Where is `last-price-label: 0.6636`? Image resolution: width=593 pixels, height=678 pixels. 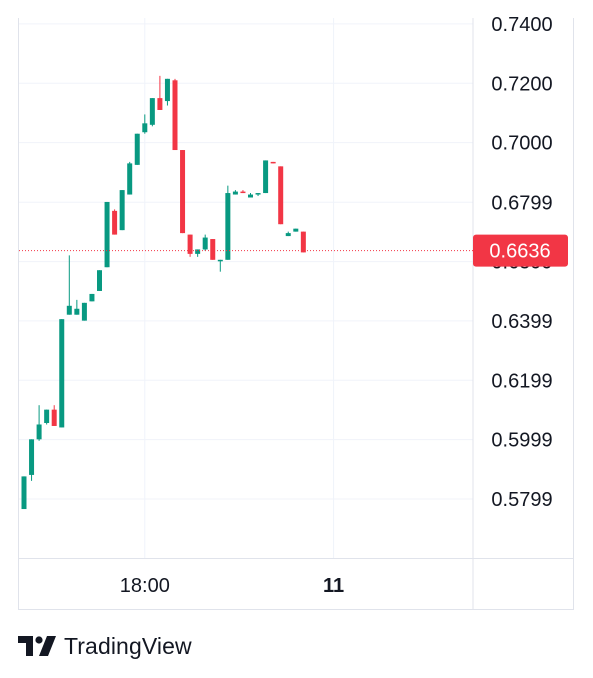
last-price-label: 0.6636 is located at coordinates (519, 252).